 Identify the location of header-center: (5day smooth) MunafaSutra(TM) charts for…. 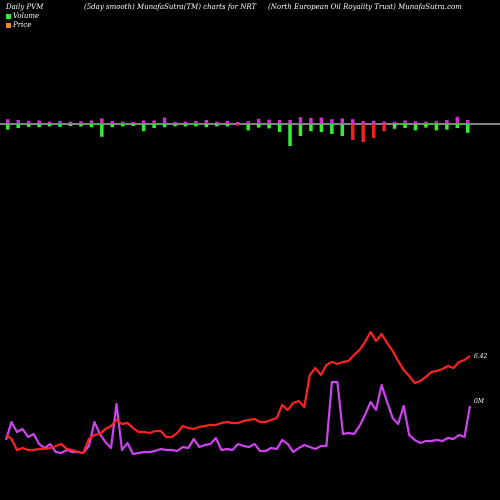
(170, 7).